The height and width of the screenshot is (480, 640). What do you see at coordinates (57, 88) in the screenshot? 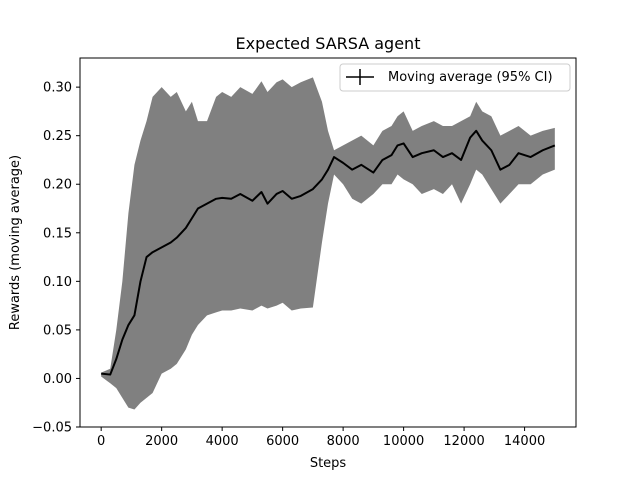
I see `y-tick-label: 0.30` at bounding box center [57, 88].